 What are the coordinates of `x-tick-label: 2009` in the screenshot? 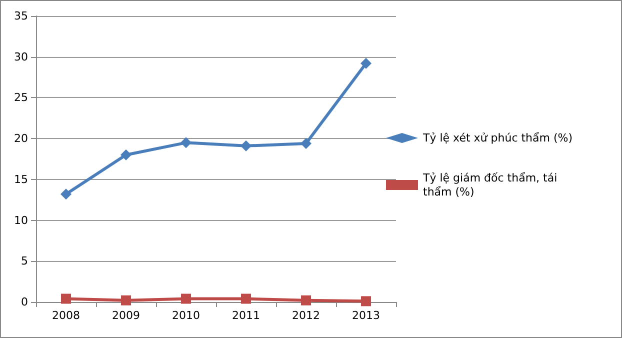 It's located at (126, 315).